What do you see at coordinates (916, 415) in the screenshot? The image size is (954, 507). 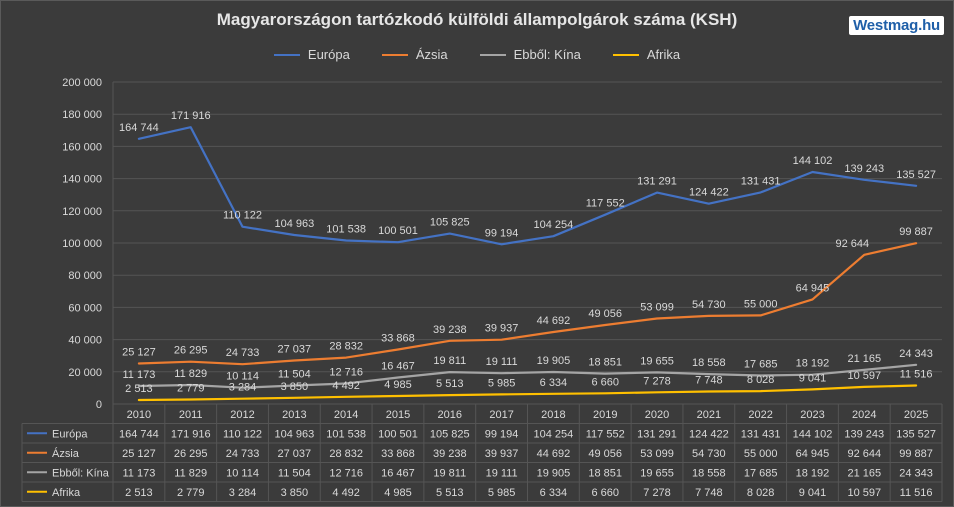 I see `x-tick-label: 2025` at bounding box center [916, 415].